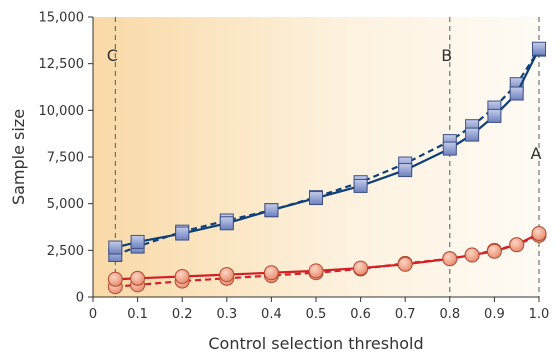 The width and height of the screenshot is (560, 358). Describe the element at coordinates (271, 314) in the screenshot. I see `x-tick-label-4: 0.4` at that location.